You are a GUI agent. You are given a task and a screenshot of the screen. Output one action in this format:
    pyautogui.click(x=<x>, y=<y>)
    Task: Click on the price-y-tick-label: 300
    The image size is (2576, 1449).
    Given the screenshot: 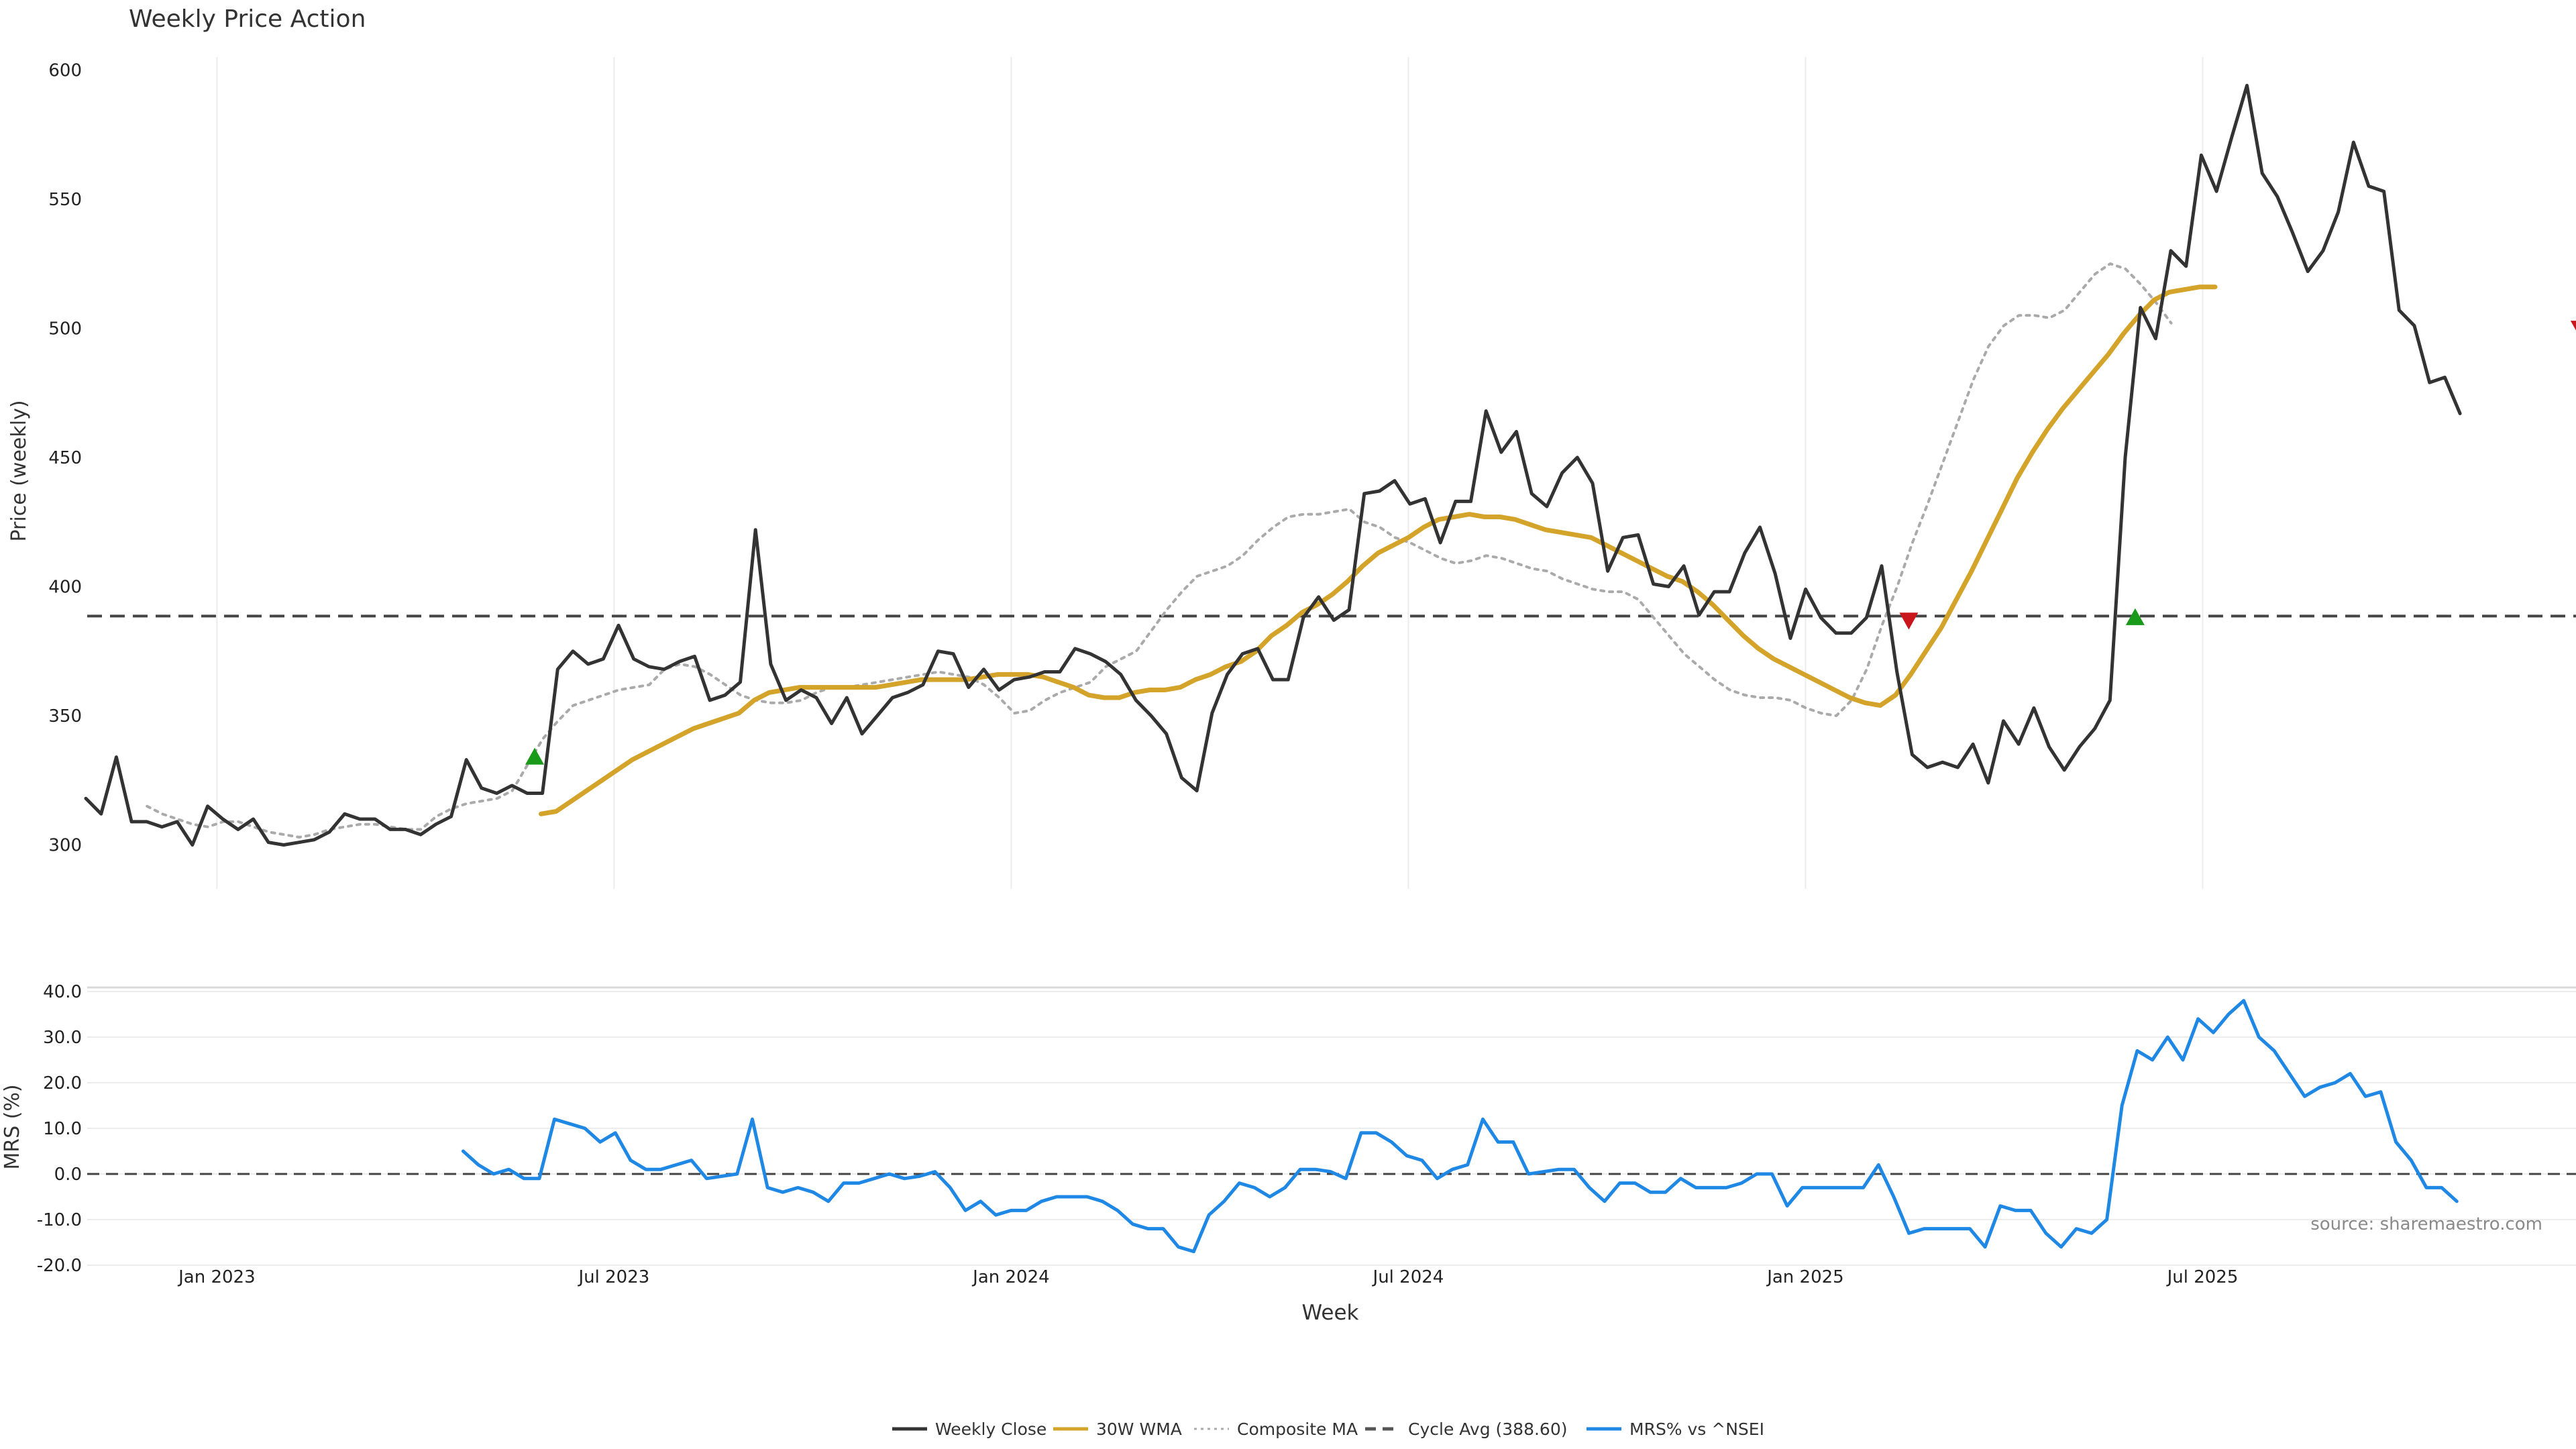 What is the action you would take?
    pyautogui.click(x=65, y=846)
    